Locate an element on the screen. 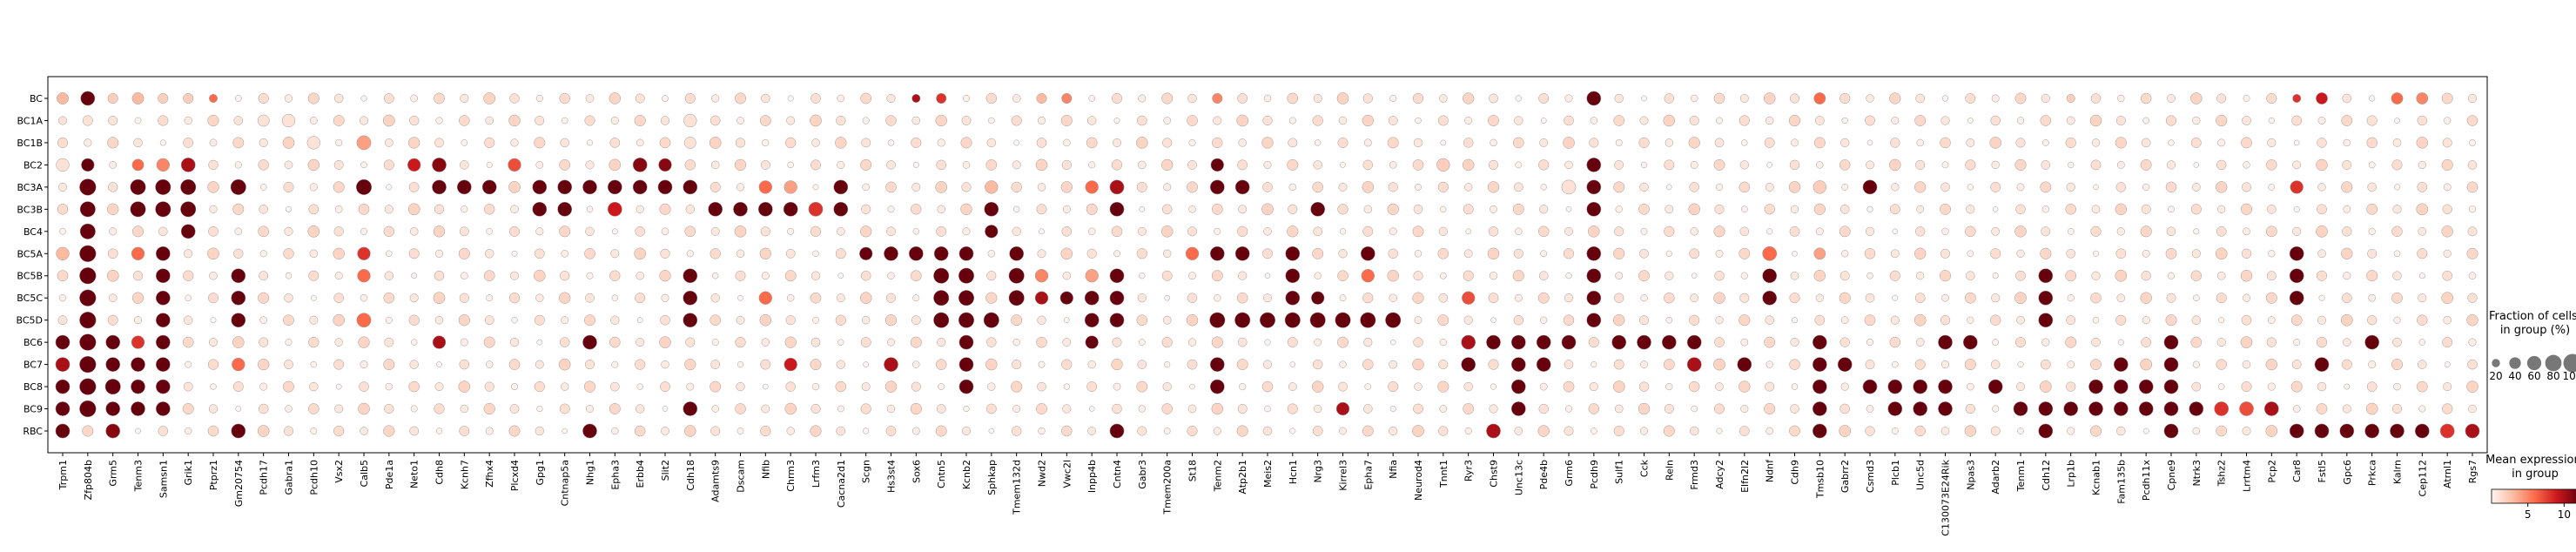 The image size is (2576, 552). dot-BC1A-Atrnl1 is located at coordinates (2447, 121).